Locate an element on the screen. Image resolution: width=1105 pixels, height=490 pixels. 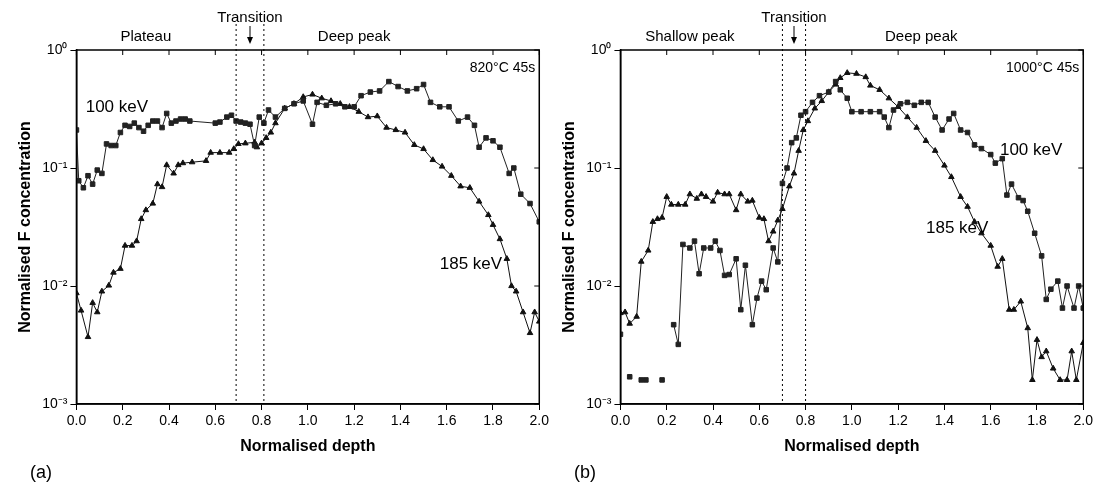
text: Shallow peak is located at coordinates (690, 35).